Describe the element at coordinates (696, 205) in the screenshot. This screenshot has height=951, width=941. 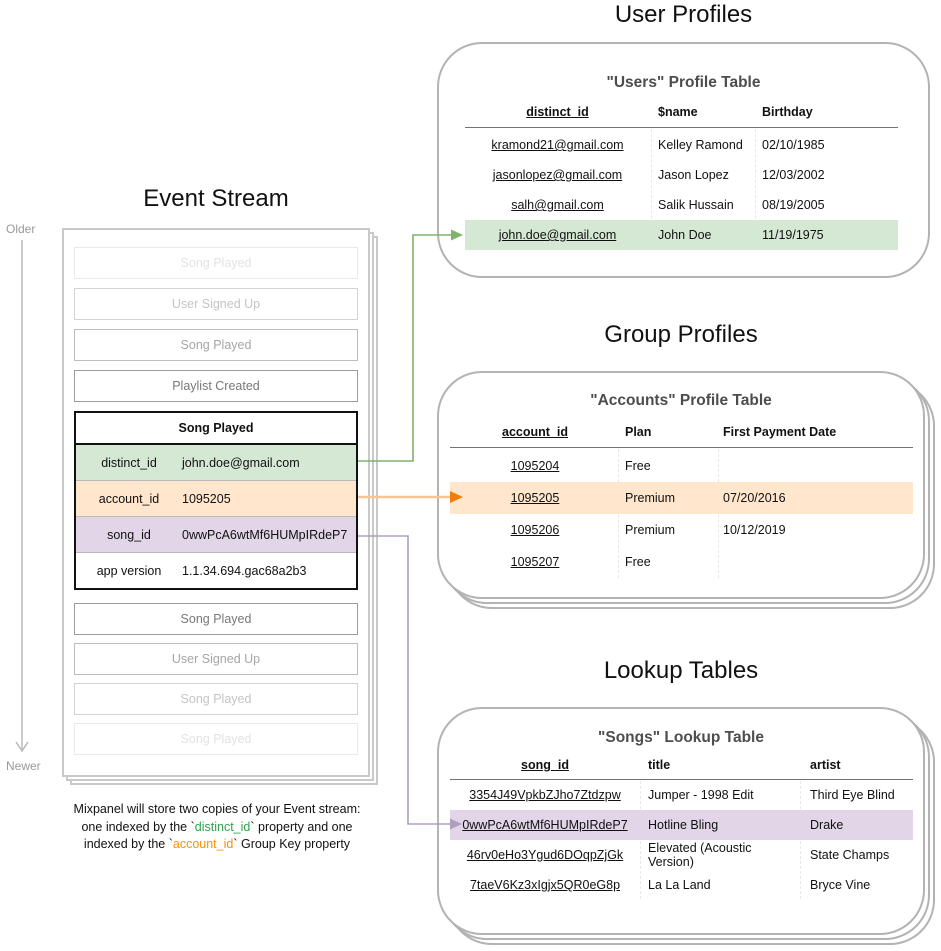
I see `cell-name: Salik Hussain` at that location.